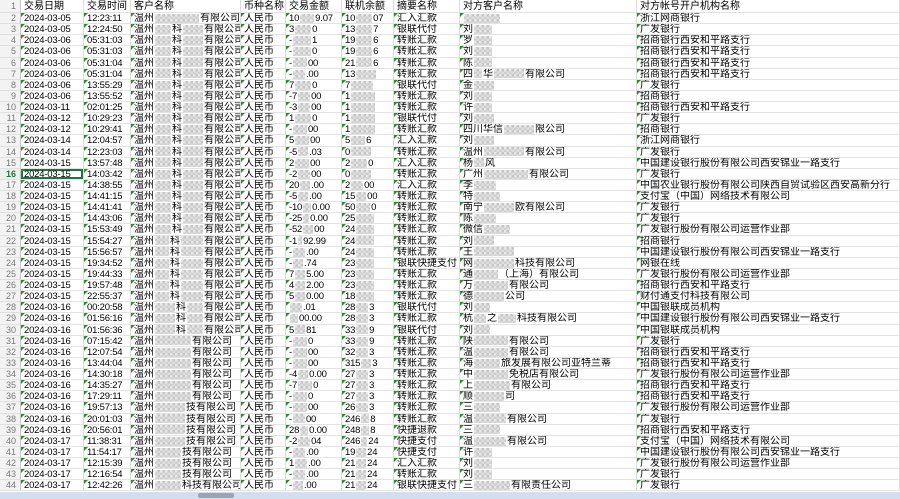 This screenshot has height=499, width=900. I want to click on cell-bank: 网银在线, so click(768, 263).